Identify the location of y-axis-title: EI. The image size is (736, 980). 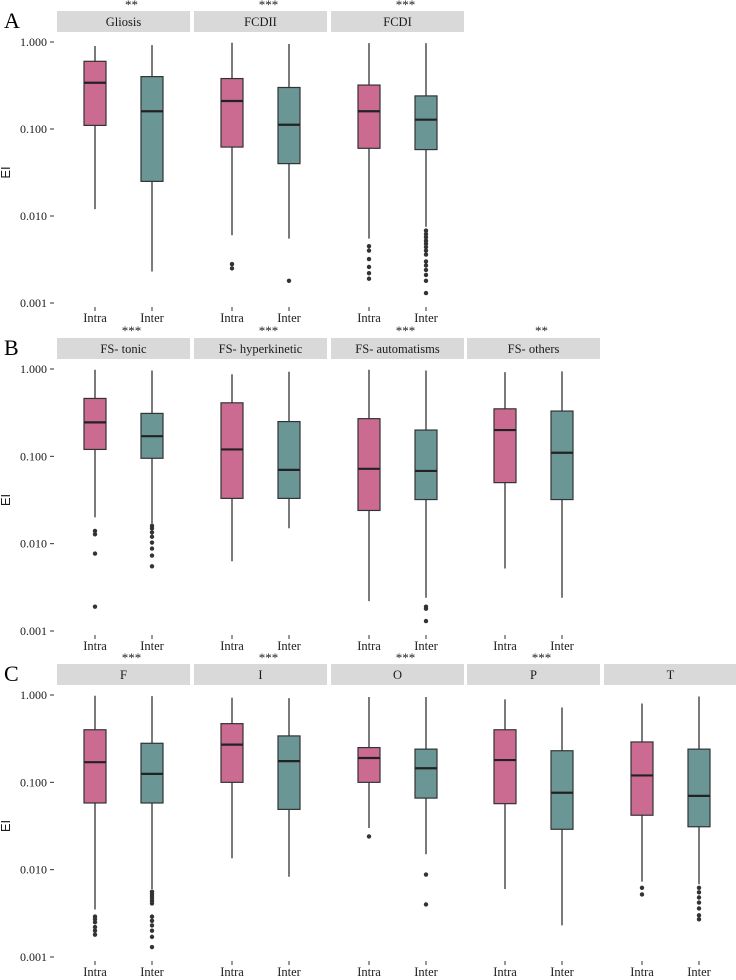
(6, 826).